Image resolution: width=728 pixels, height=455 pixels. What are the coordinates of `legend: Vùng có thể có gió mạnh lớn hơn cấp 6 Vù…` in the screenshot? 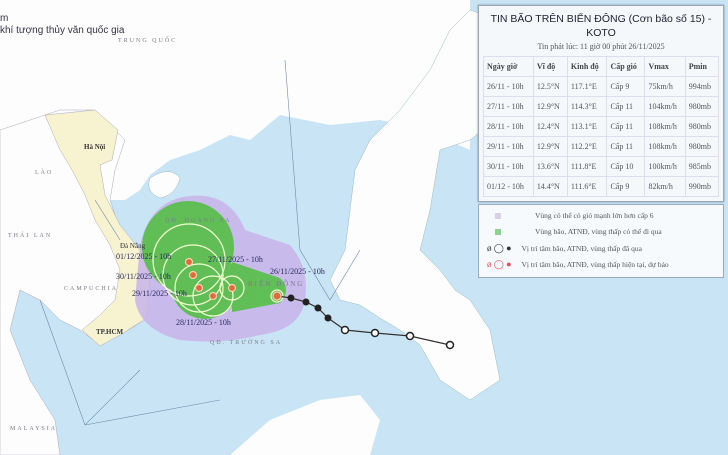 It's located at (601, 241).